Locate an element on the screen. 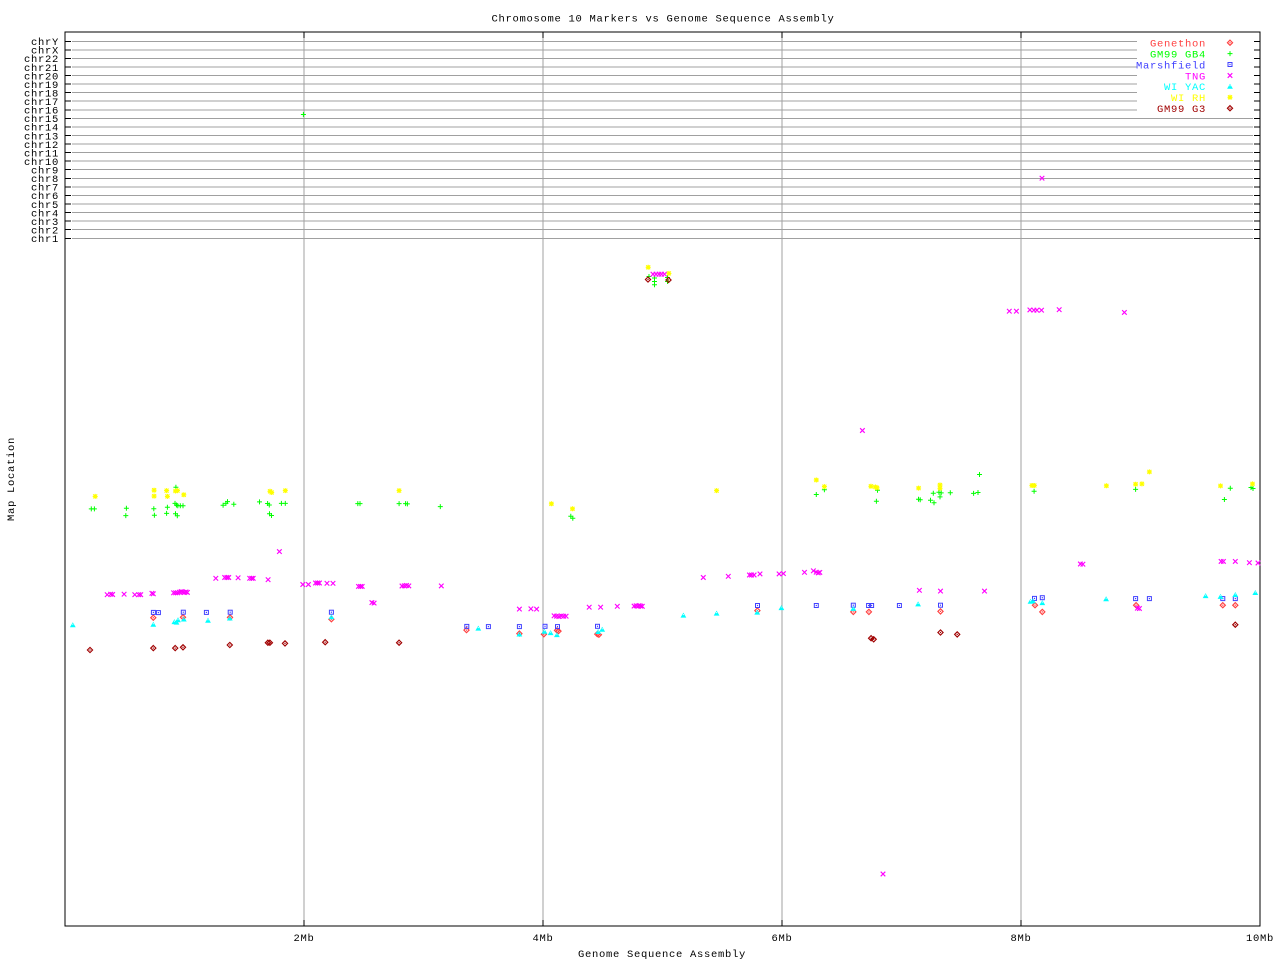 This screenshot has height=960, width=1280. svg-text: chr4 is located at coordinates (45, 214).